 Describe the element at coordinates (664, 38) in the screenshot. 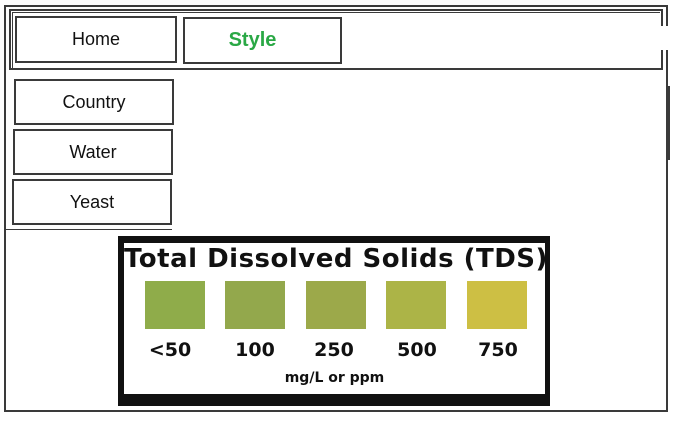

I see `top-nav-bar-gap` at that location.